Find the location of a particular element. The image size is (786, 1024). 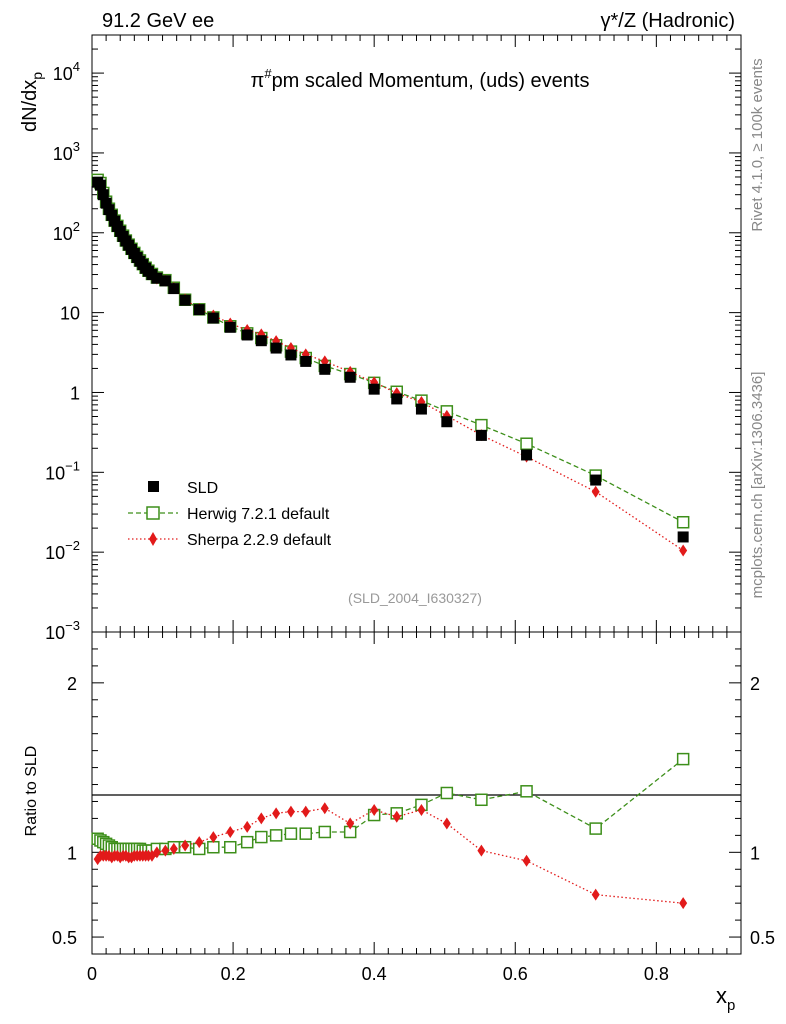

legend-marker-sld is located at coordinates (153, 486).